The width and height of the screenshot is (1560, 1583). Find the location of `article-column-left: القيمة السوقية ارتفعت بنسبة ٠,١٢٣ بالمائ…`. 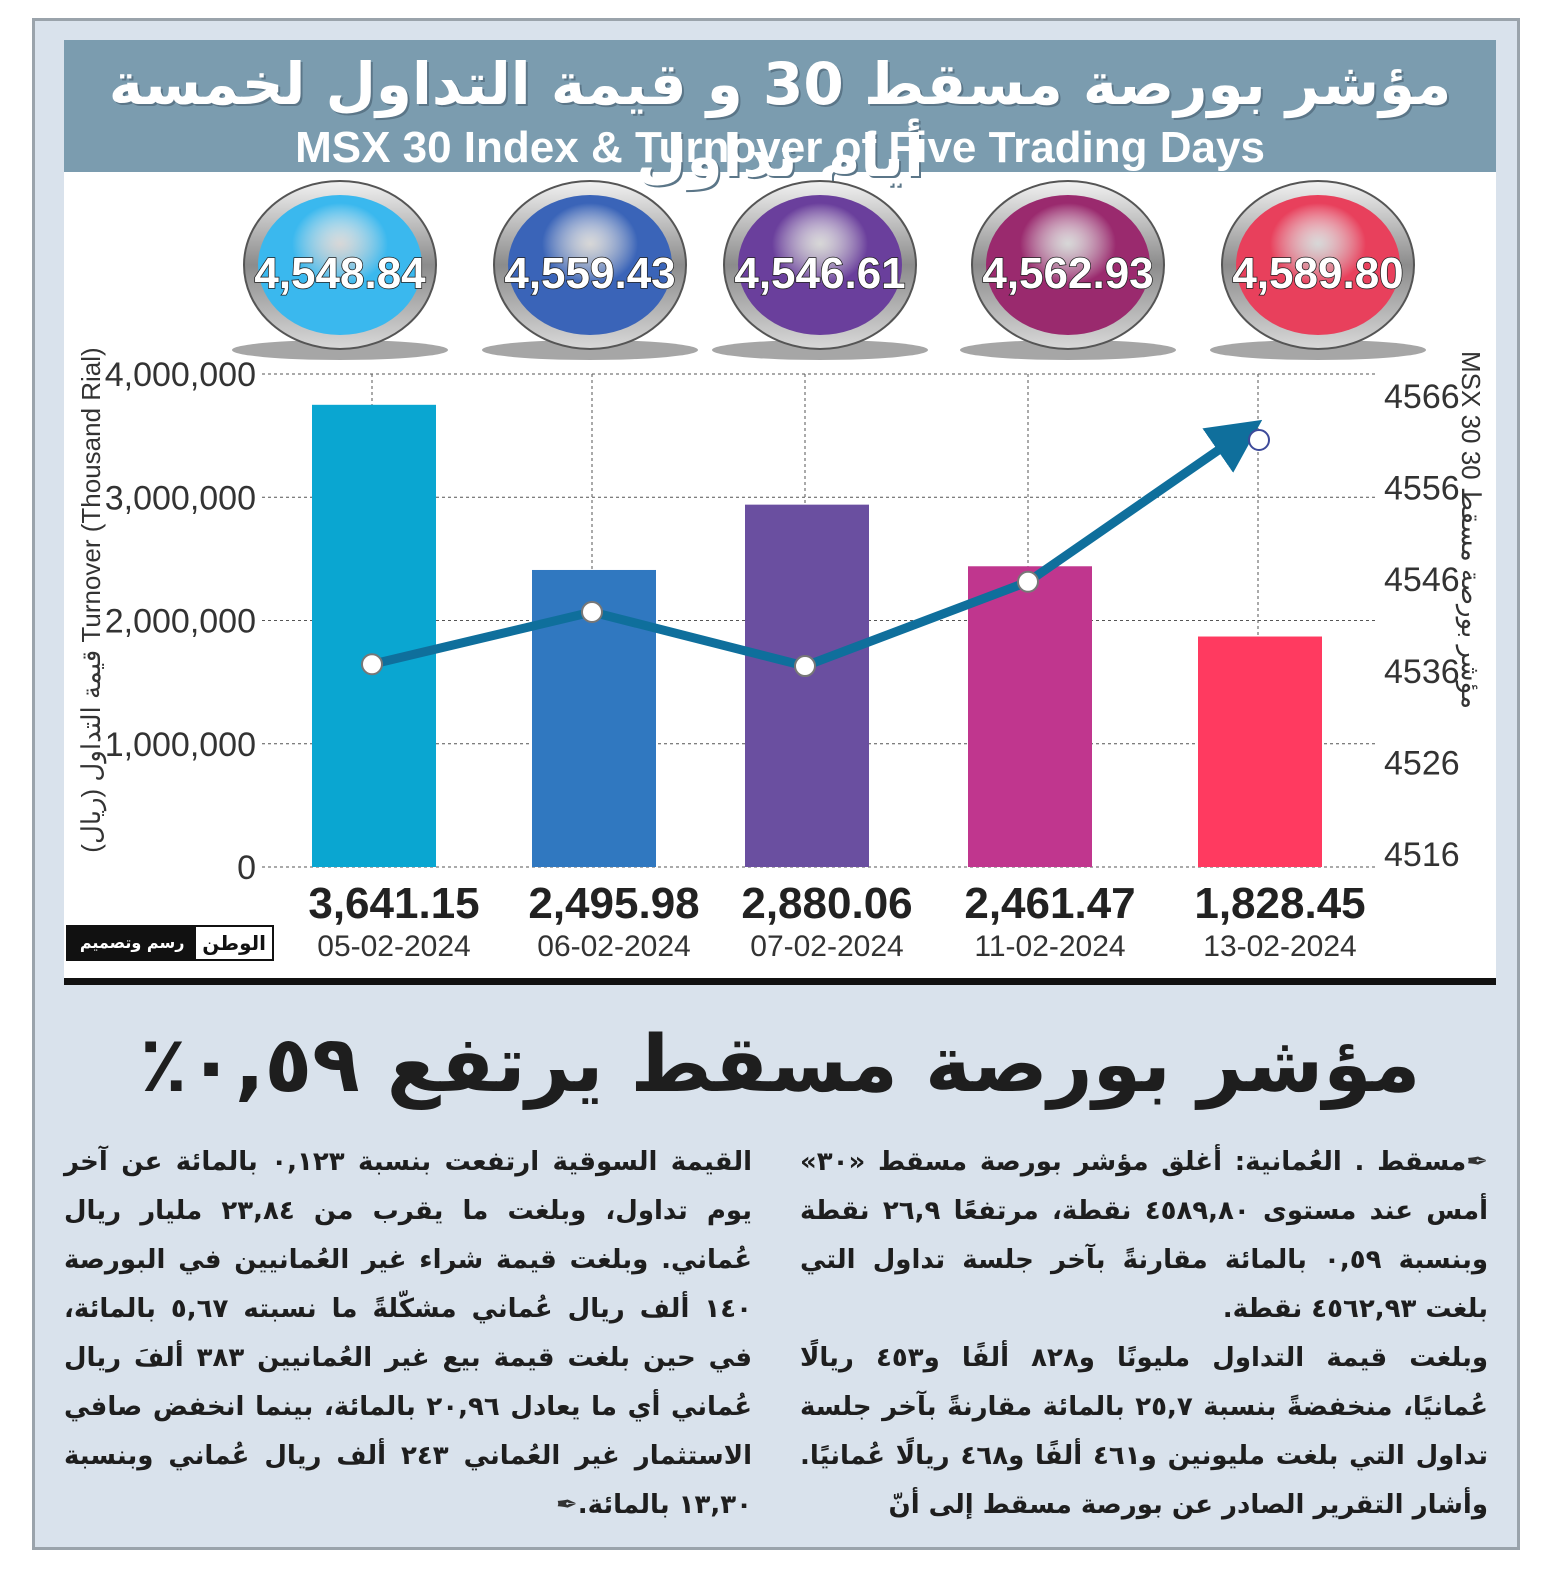

article-column-left: القيمة السوقية ارتفعت بنسبة ٠,١٢٣ بالمائ… is located at coordinates (408, 1334).